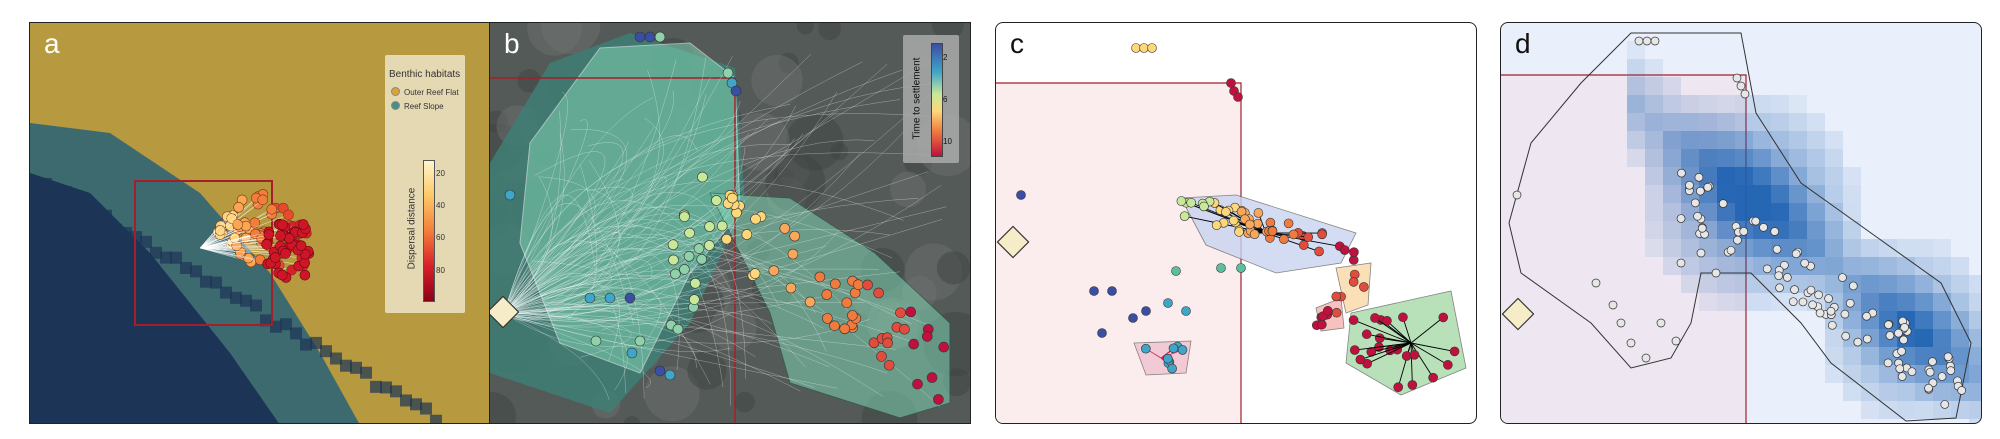 Image resolution: width=2000 pixels, height=439 pixels. What do you see at coordinates (931, 99) in the screenshot?
I see `legend-settlement: 2 6 10 Time to settlement` at bounding box center [931, 99].